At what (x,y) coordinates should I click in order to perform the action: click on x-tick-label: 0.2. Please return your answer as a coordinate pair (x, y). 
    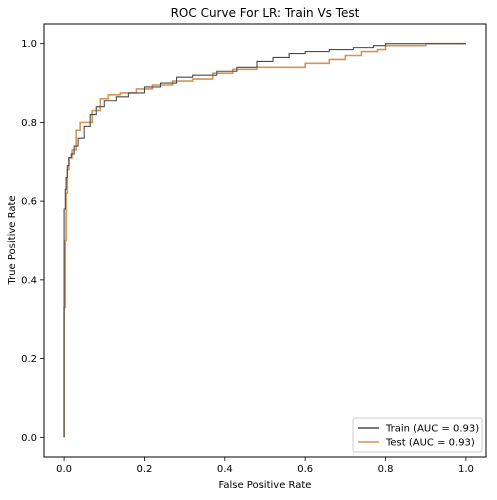
    Looking at the image, I should click on (145, 469).